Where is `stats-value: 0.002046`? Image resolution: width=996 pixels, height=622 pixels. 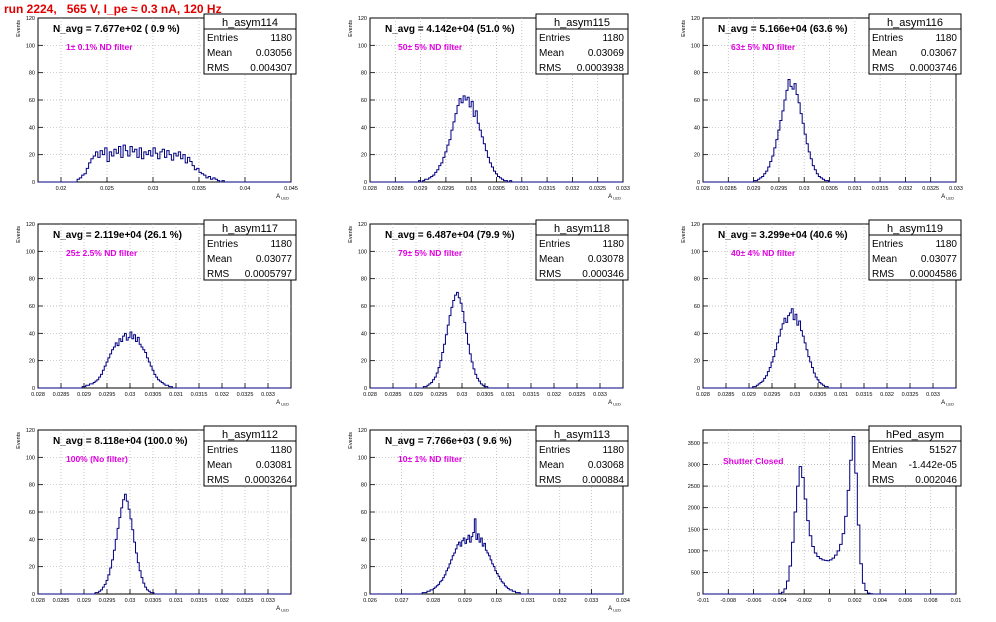 stats-value: 0.002046 is located at coordinates (936, 480).